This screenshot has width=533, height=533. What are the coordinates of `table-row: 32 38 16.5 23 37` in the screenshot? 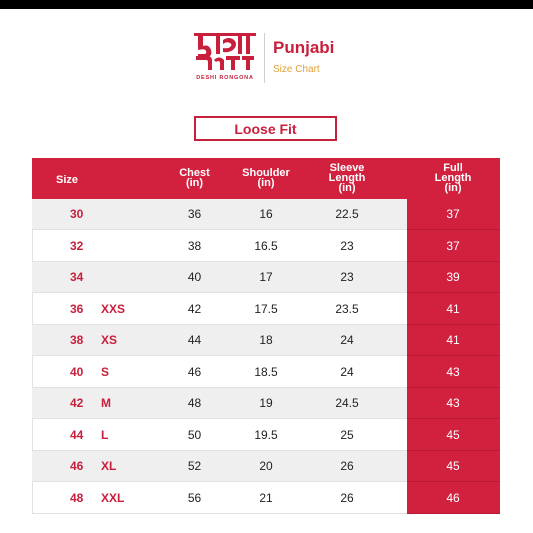 It's located at (266, 246).